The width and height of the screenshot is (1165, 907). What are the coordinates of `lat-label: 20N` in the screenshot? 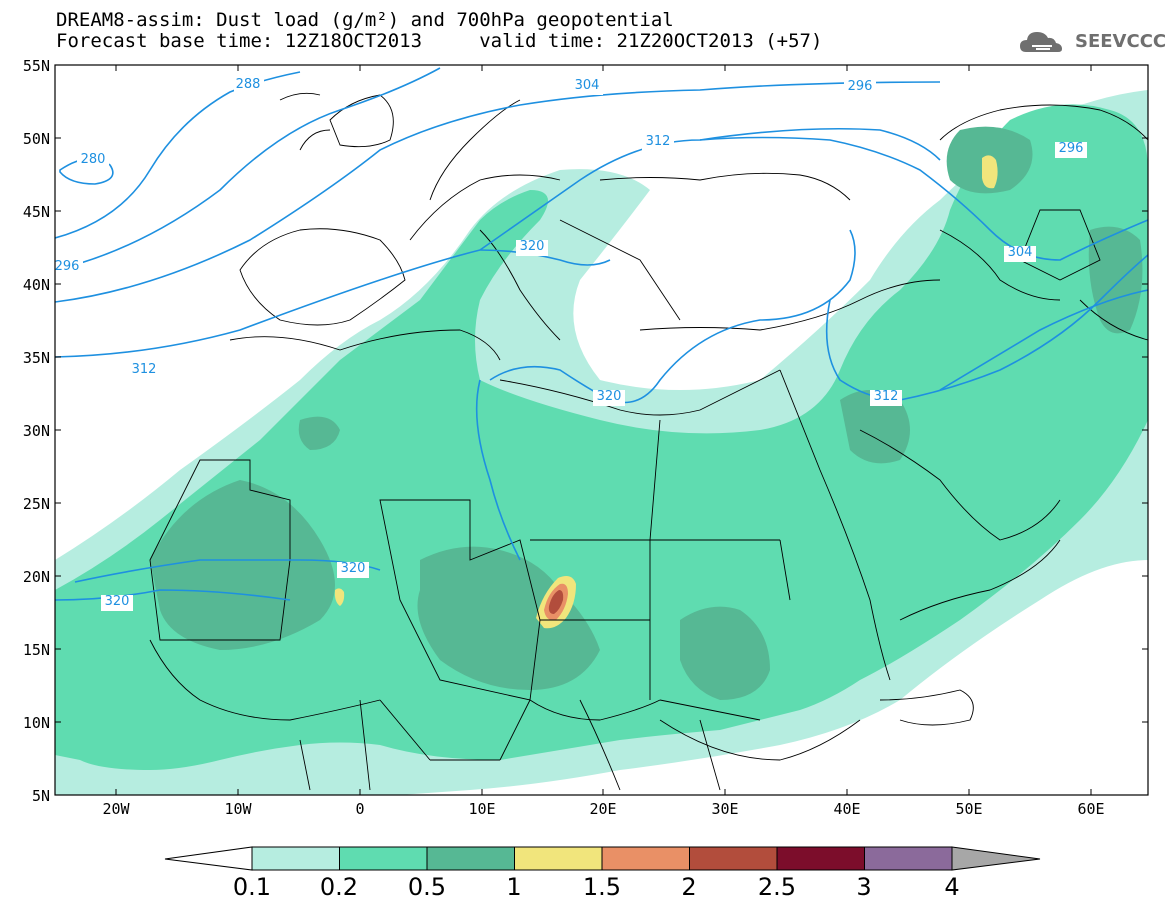 It's located at (36, 577).